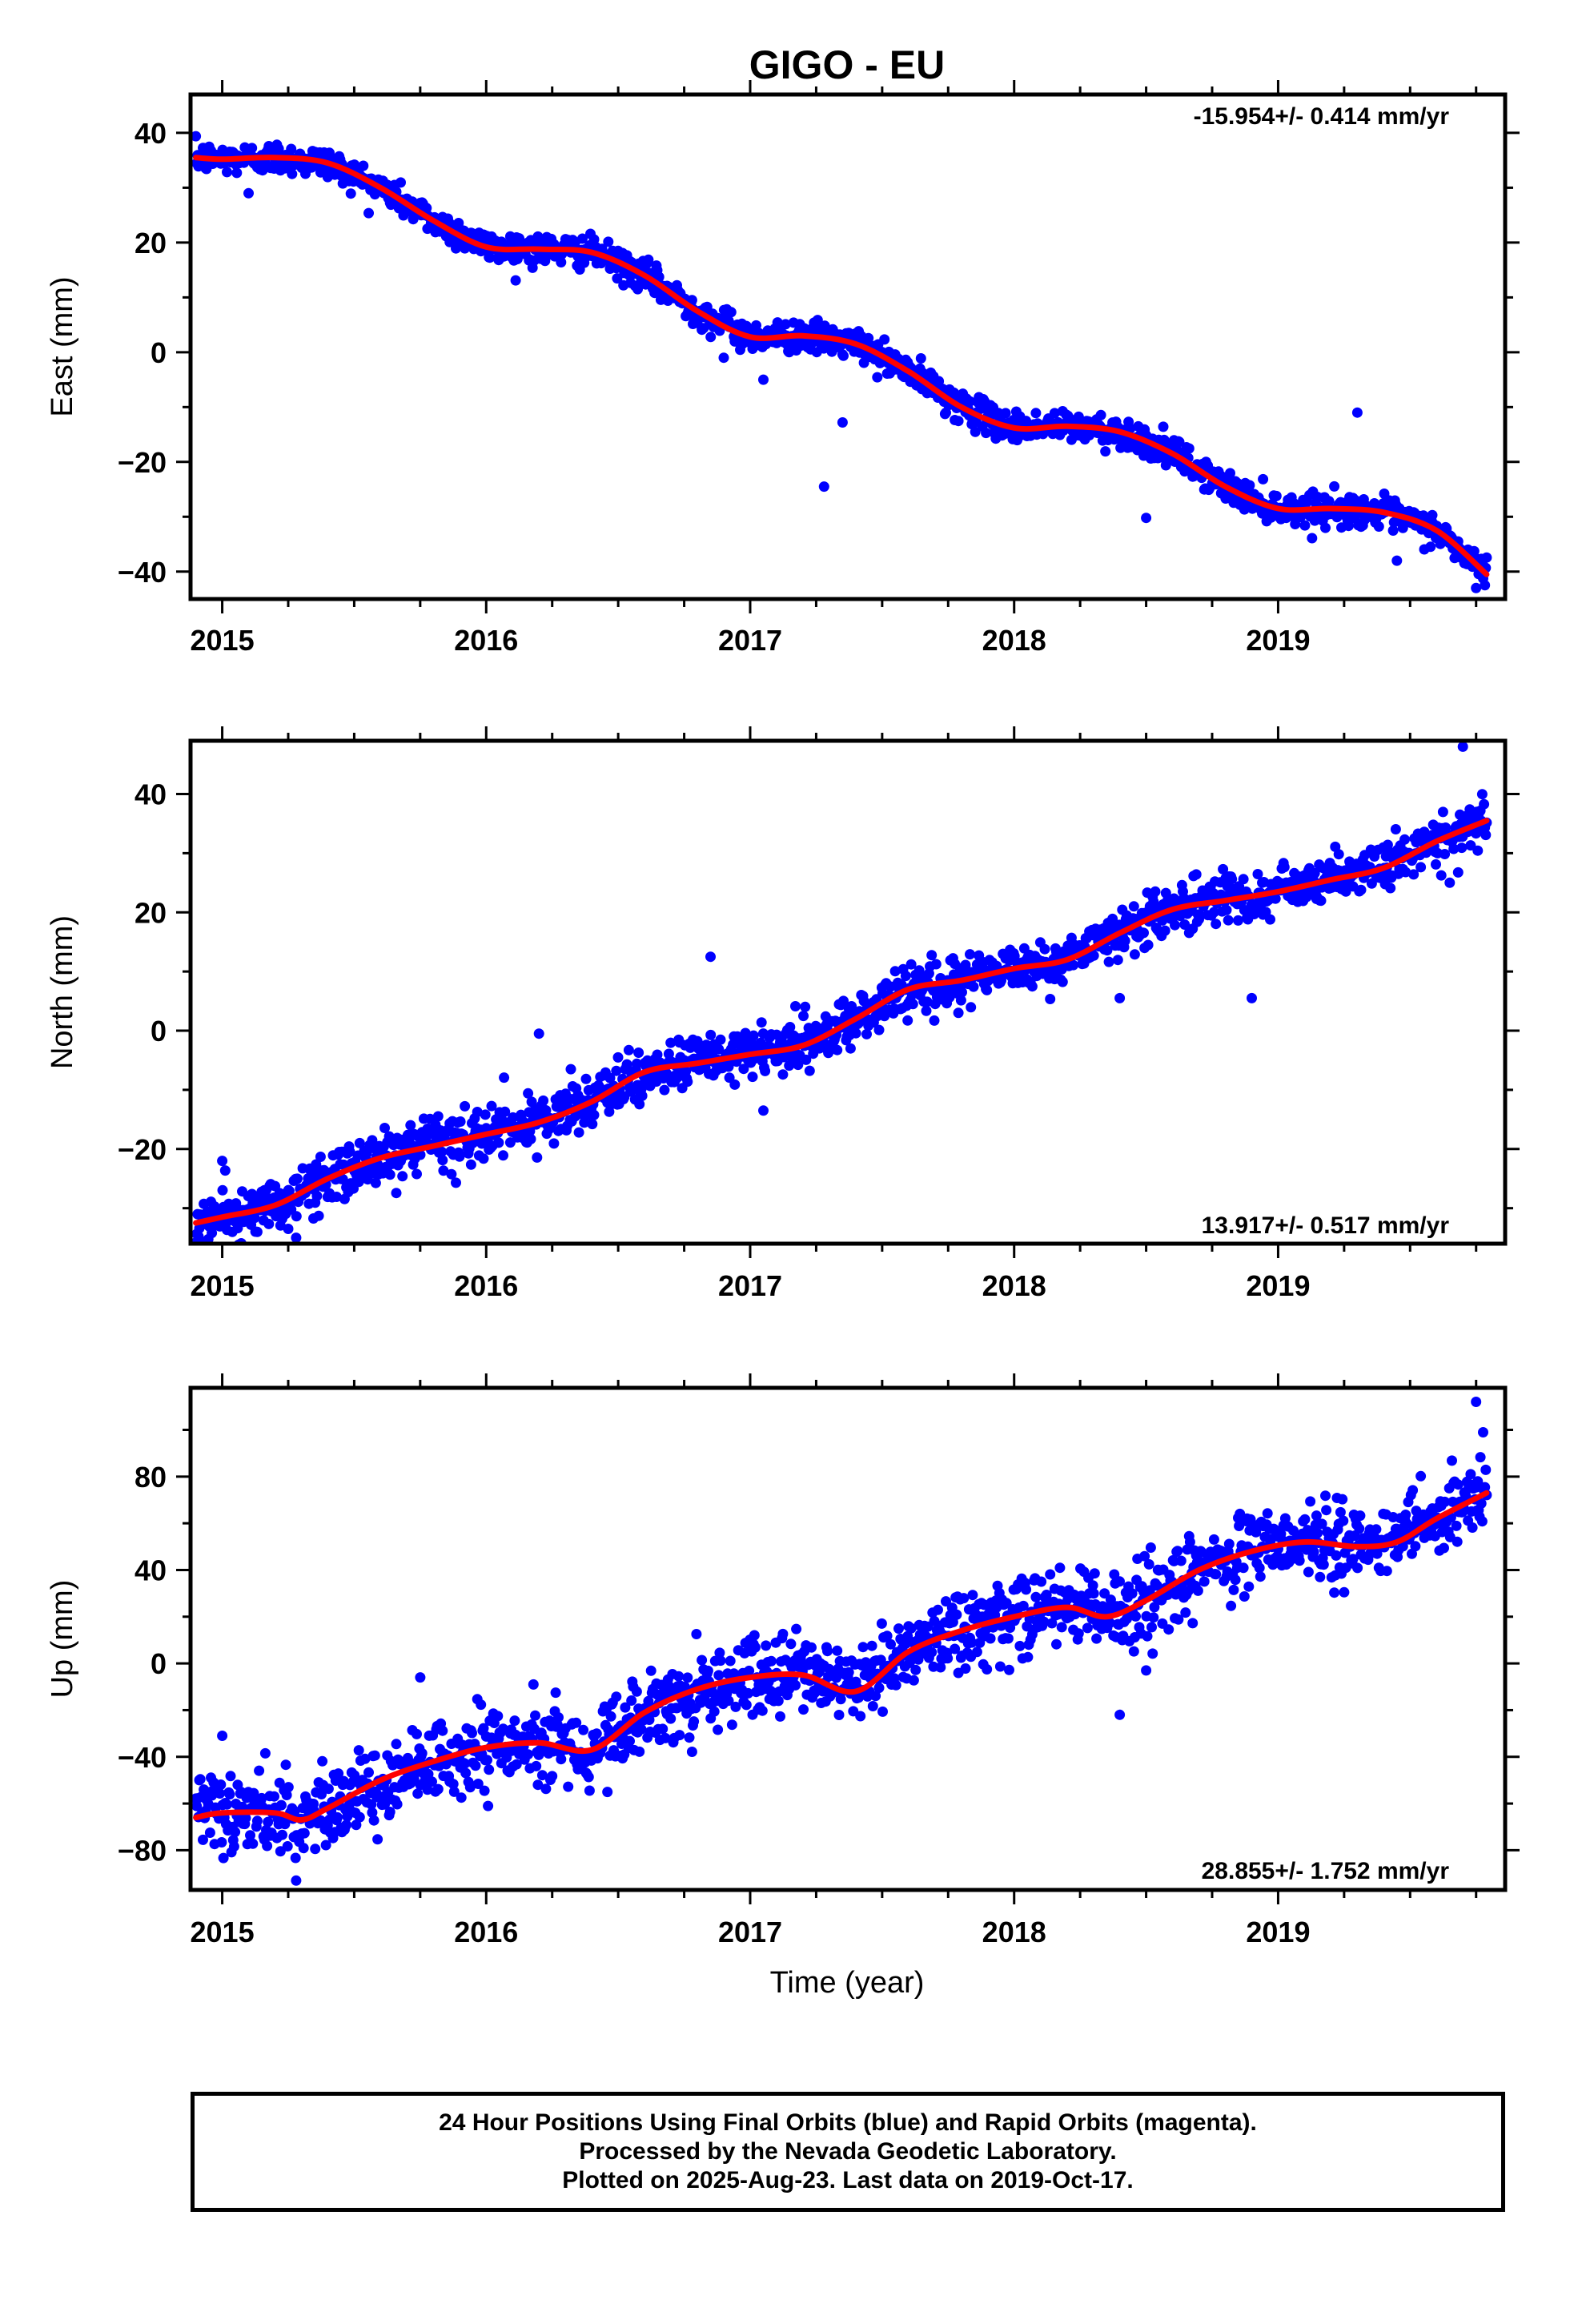 The width and height of the screenshot is (1582, 2324). I want to click on x-tick-label: 2018, so click(1014, 1932).